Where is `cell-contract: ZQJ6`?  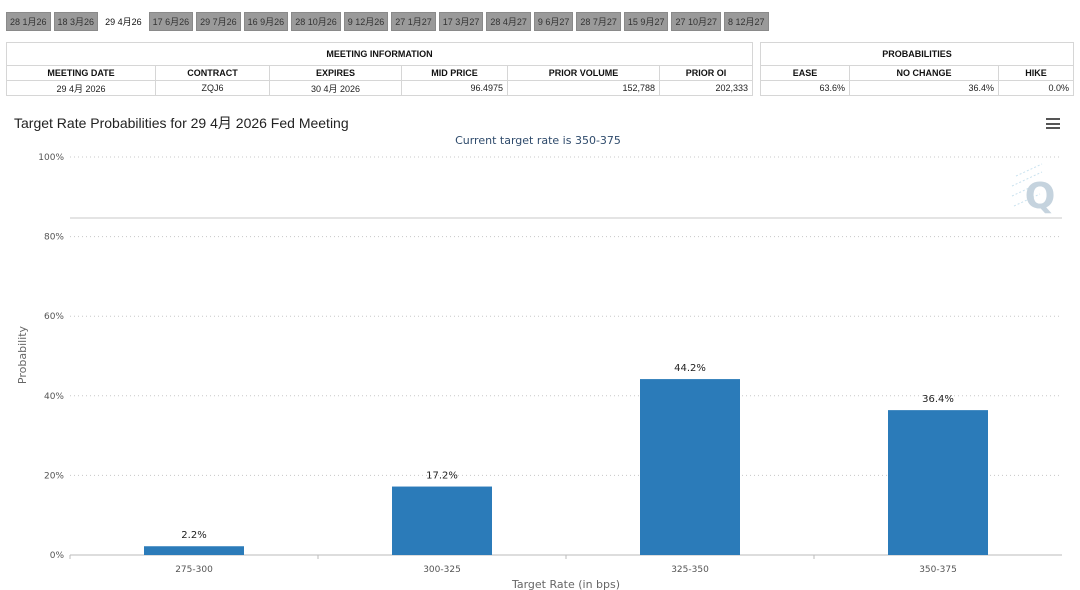 cell-contract: ZQJ6 is located at coordinates (212, 88).